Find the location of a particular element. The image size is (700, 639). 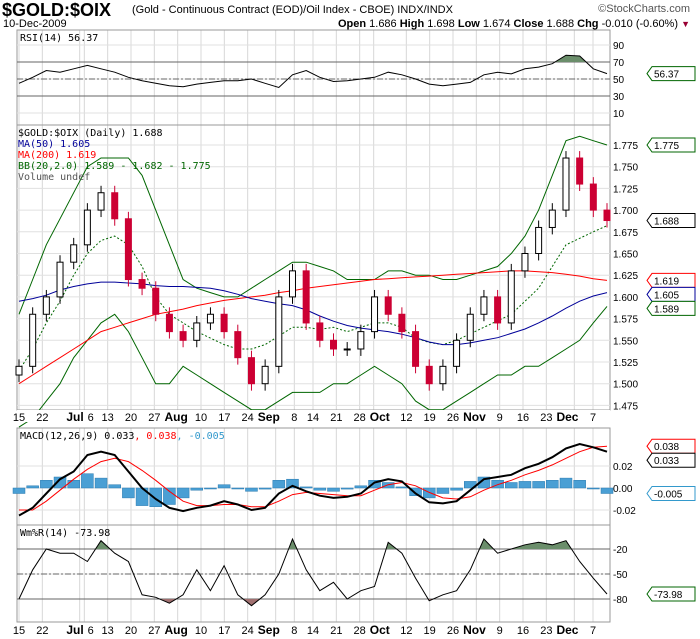

price-tick-label: 1.575 is located at coordinates (625, 320).